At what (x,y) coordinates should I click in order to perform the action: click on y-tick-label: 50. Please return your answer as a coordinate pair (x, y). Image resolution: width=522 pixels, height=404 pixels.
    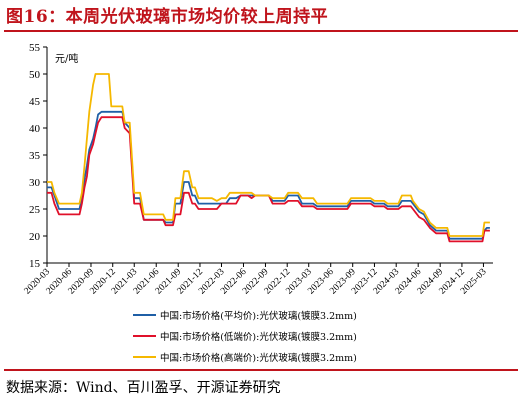
    Looking at the image, I should click on (35, 75).